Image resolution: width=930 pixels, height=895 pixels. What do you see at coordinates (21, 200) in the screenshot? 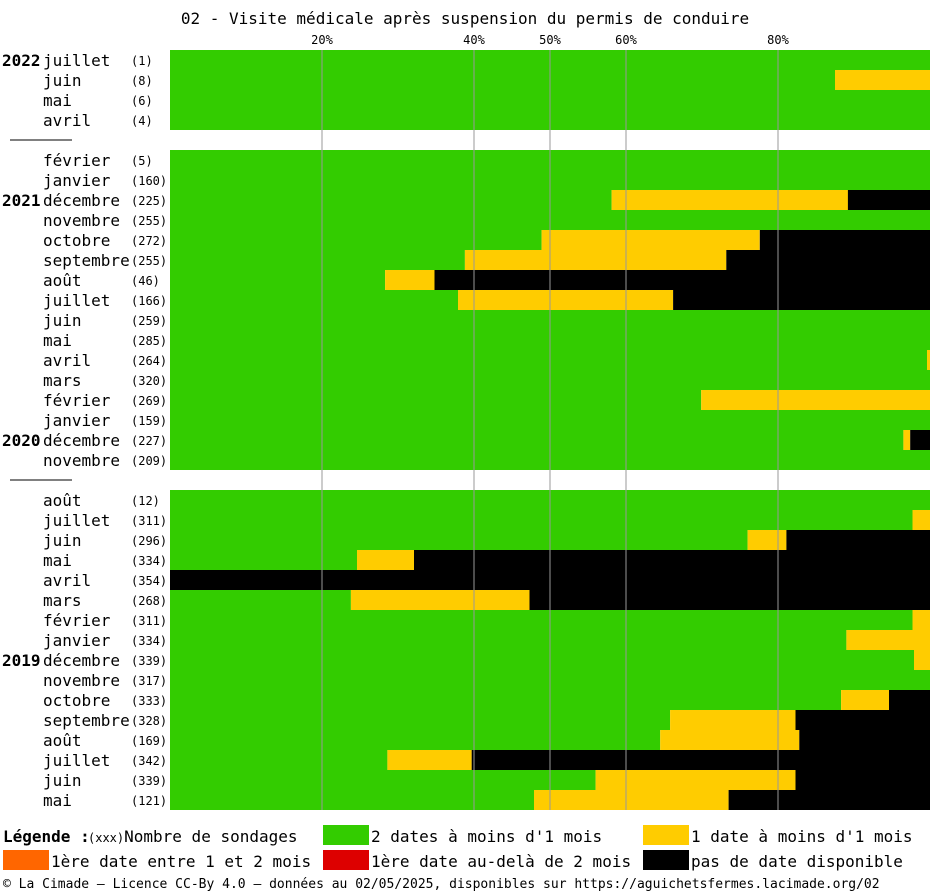
I see `year-label: 2021` at bounding box center [21, 200].